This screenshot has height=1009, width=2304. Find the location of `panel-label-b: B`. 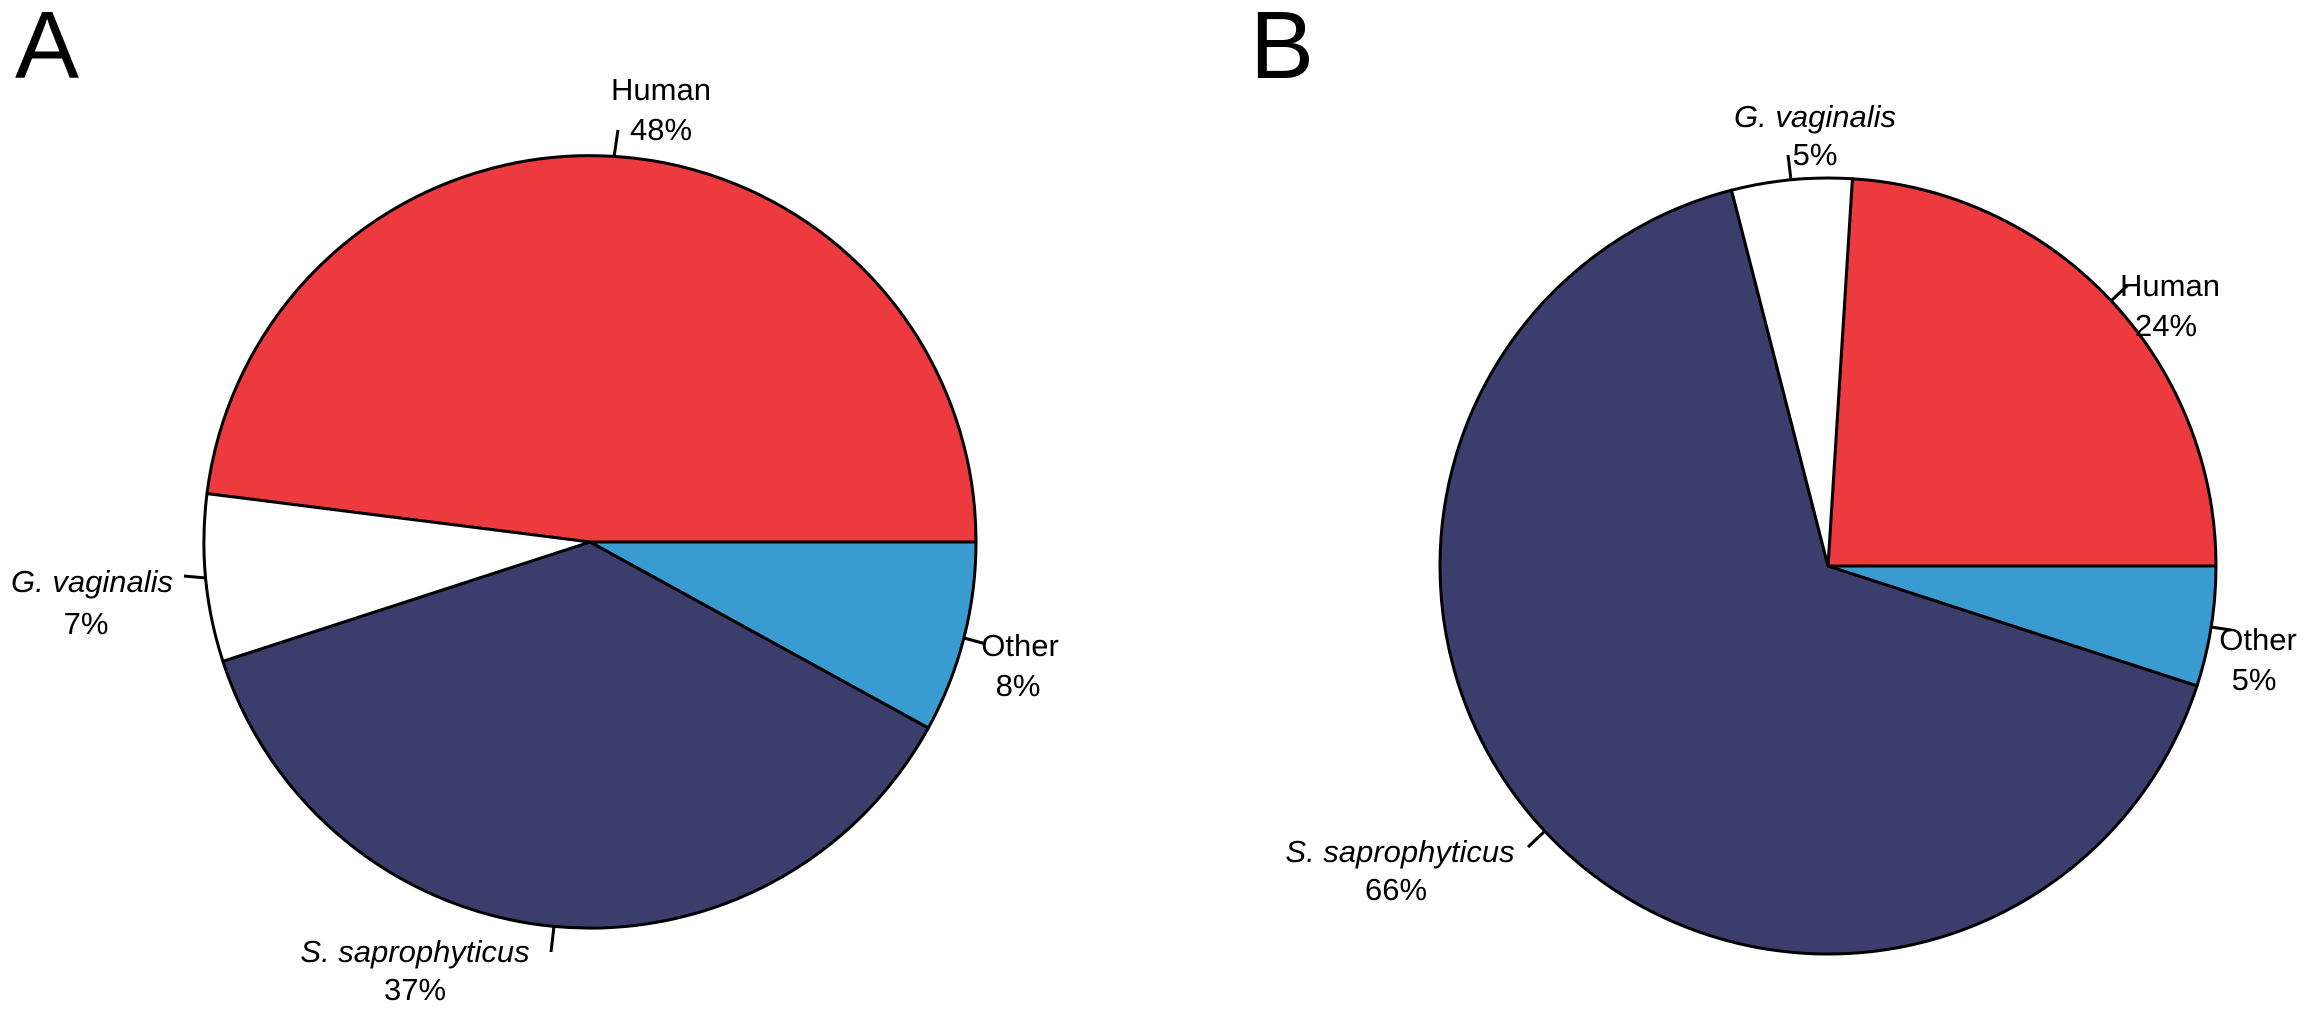

panel-label-b: B is located at coordinates (1282, 49).